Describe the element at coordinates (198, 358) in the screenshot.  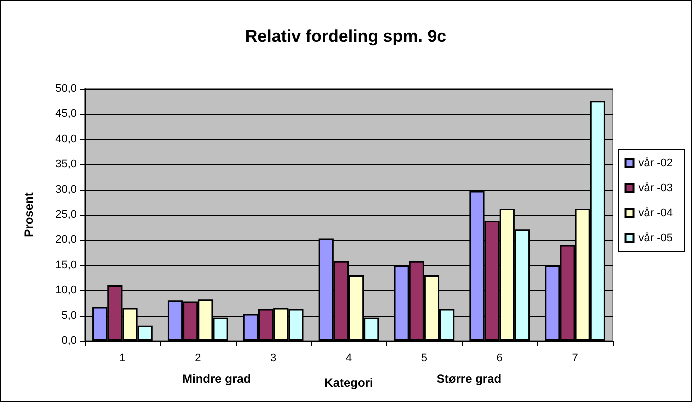
I see `x-tick-label: 2` at that location.